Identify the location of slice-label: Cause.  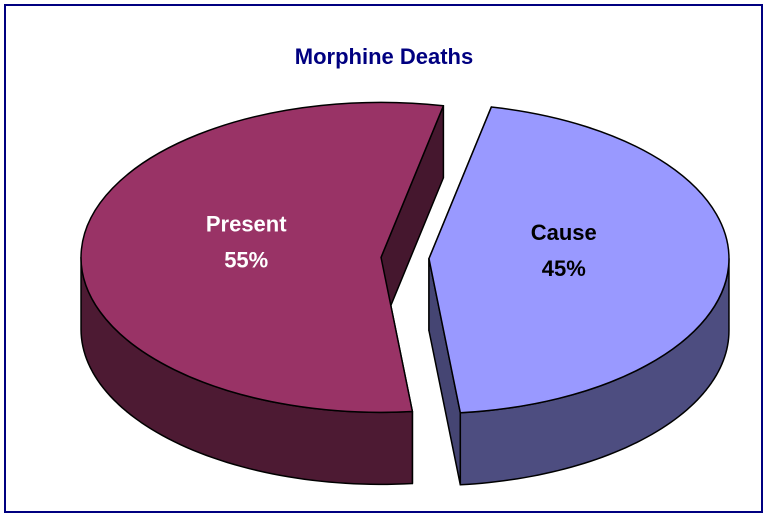
(564, 232).